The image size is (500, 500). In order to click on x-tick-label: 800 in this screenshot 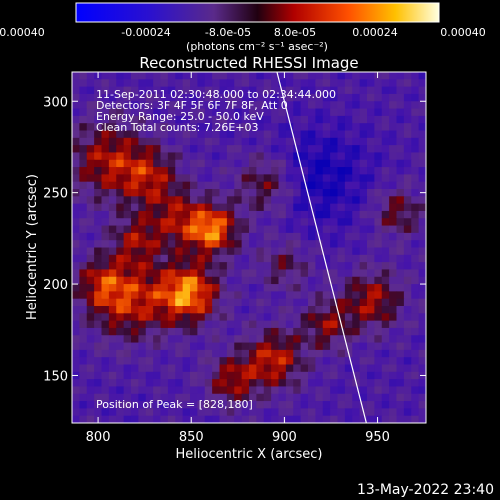, I will do `click(98, 437)`.